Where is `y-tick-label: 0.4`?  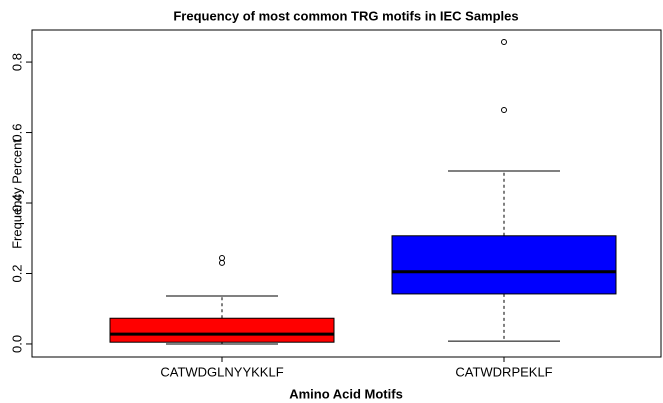 y-tick-label: 0.4 is located at coordinates (16, 203).